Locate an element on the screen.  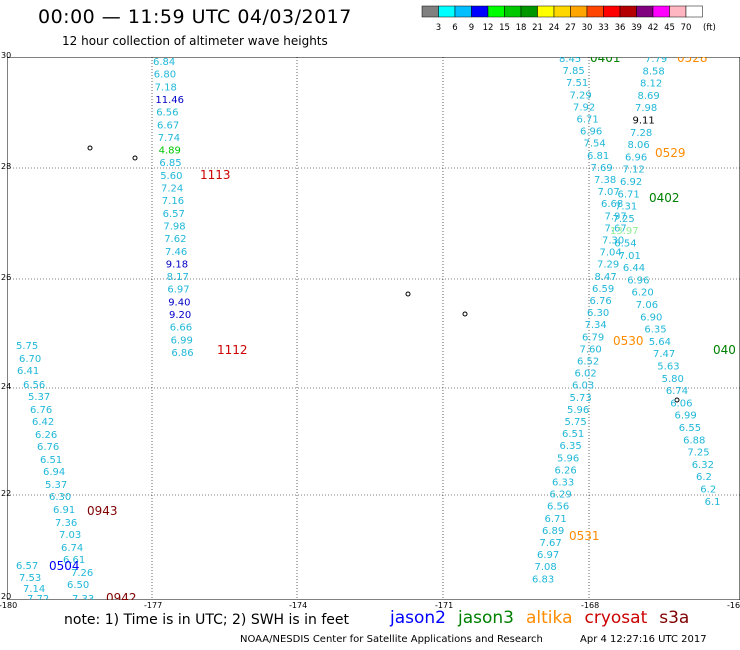
swh-label: 6.96 is located at coordinates (638, 280).